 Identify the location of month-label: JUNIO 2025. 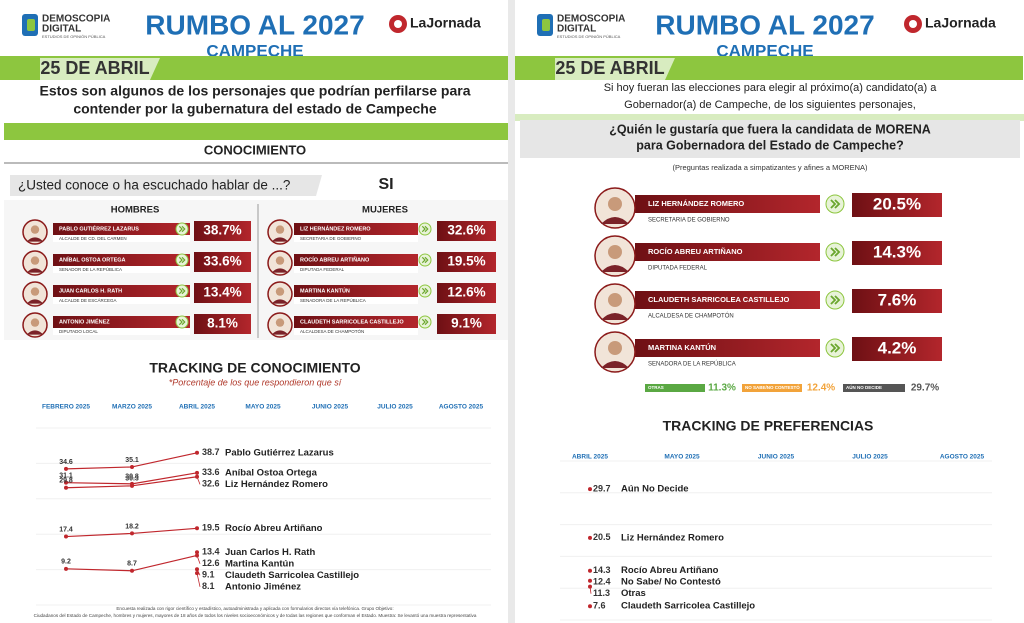
(330, 407).